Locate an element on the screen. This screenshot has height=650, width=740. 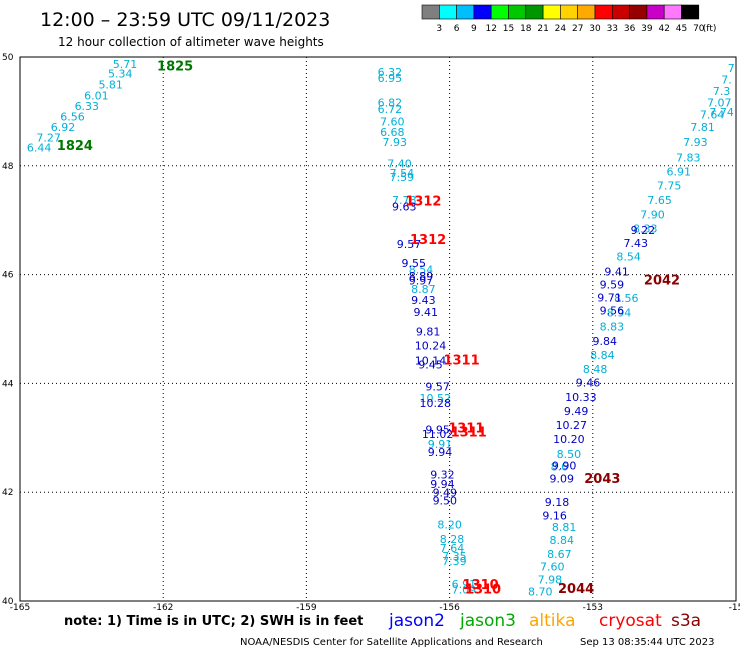
wave-height-value: 9.97 is located at coordinates (421, 280).